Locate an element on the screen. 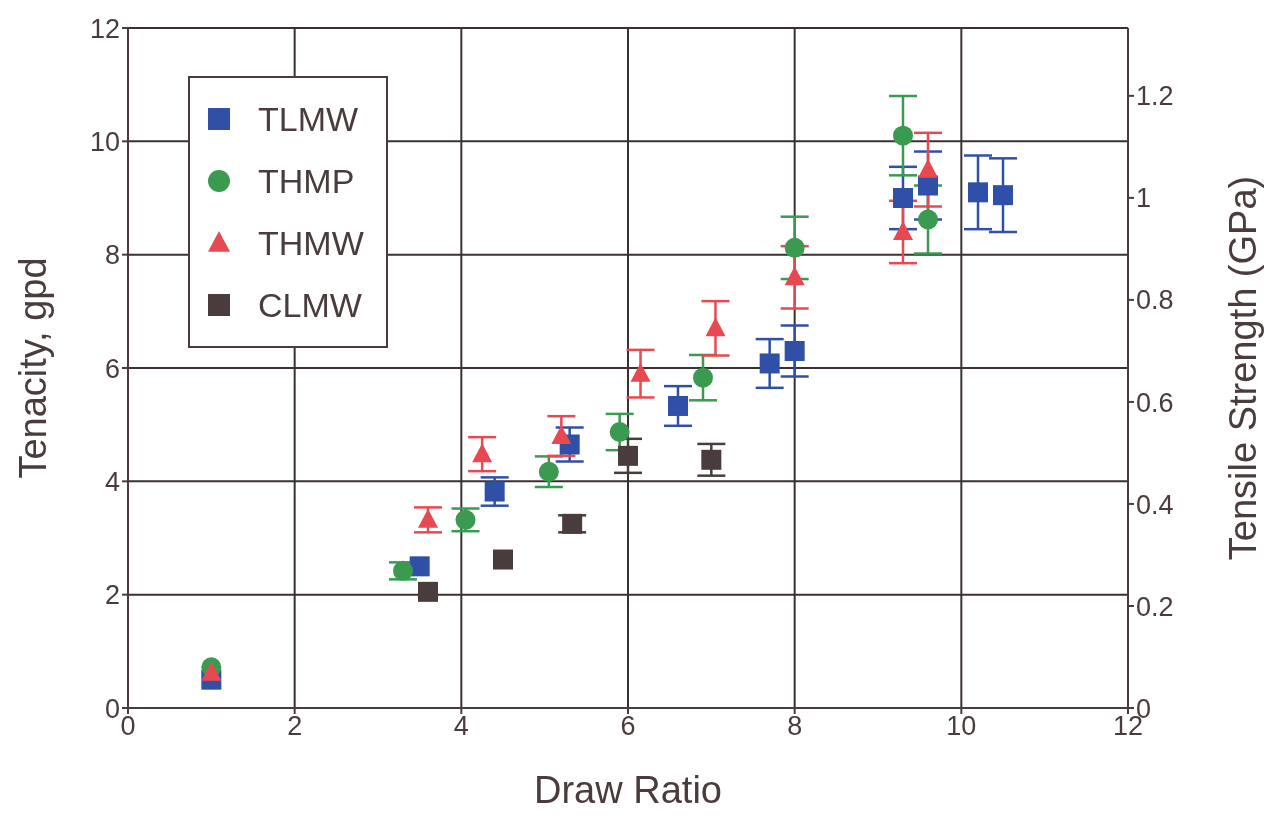 Image resolution: width=1276 pixels, height=831 pixels. y2-tick-label: 0.4 is located at coordinates (1155, 504).